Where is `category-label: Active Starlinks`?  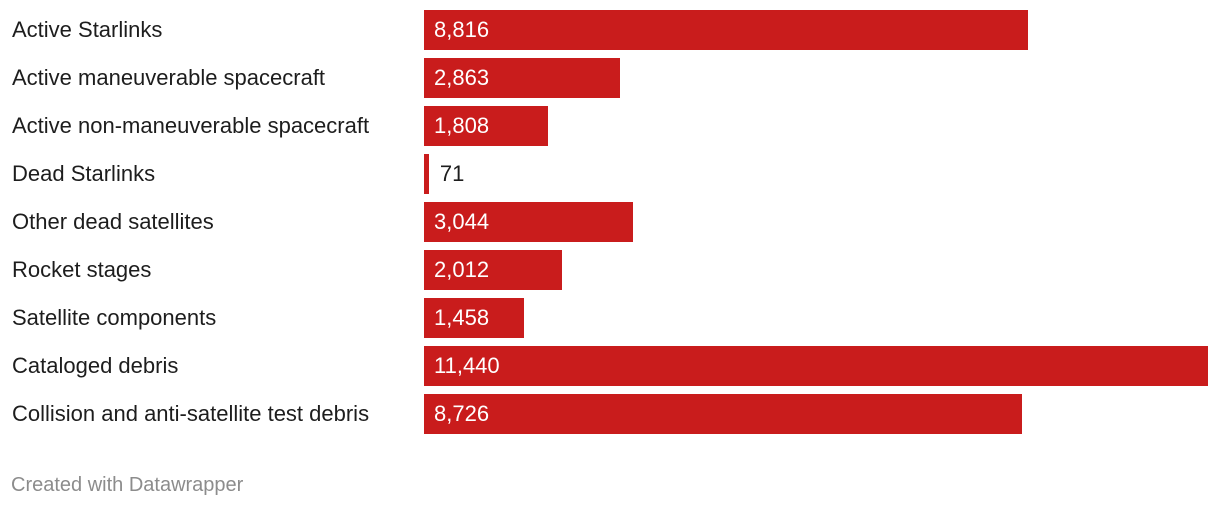
category-label: Active Starlinks is located at coordinates (87, 29).